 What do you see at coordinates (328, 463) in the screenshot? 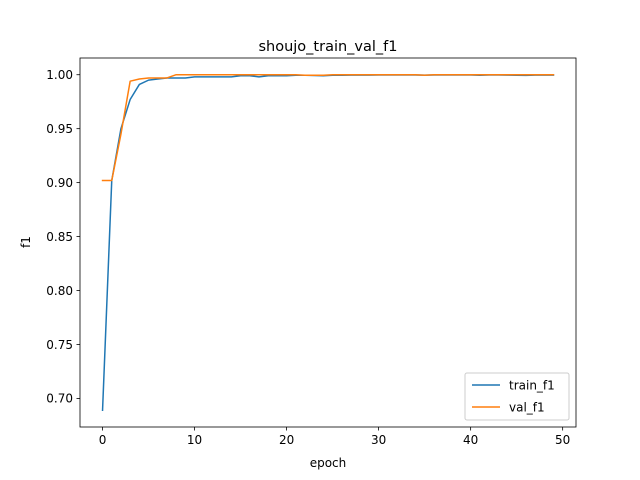
I see `x-axis-label: epoch` at bounding box center [328, 463].